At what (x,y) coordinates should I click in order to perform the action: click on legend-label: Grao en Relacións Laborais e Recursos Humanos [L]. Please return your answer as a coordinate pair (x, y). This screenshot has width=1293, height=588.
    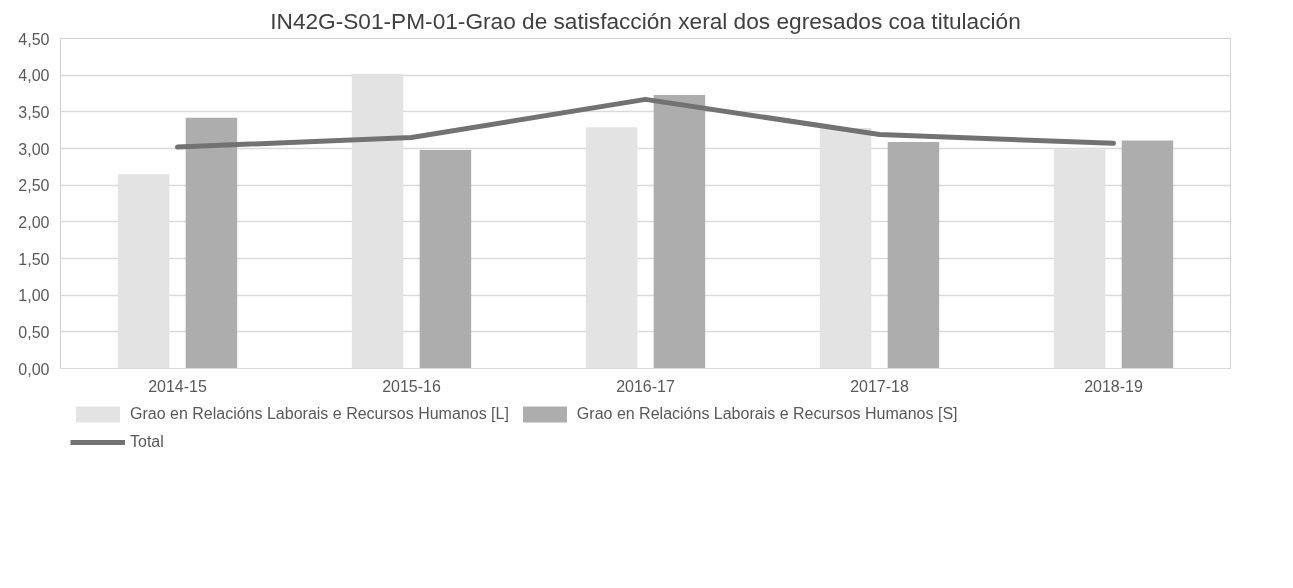
    Looking at the image, I should click on (319, 414).